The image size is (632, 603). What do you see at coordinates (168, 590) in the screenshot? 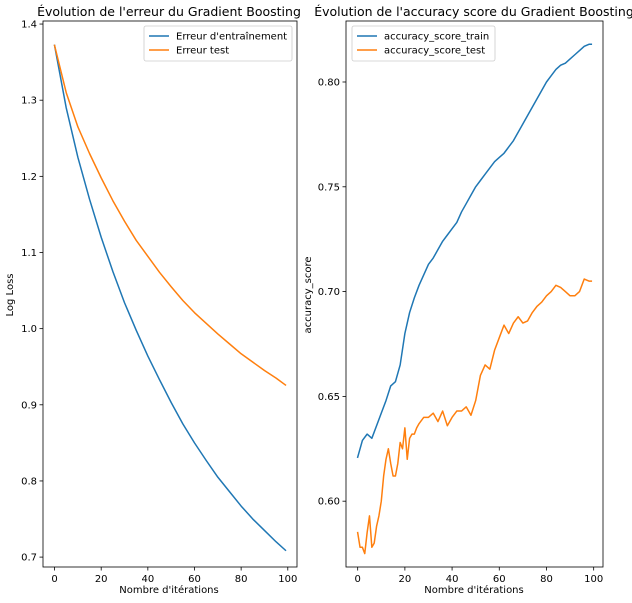
I see `loss-chart-xlabel: Nombre d'itérations` at bounding box center [168, 590].